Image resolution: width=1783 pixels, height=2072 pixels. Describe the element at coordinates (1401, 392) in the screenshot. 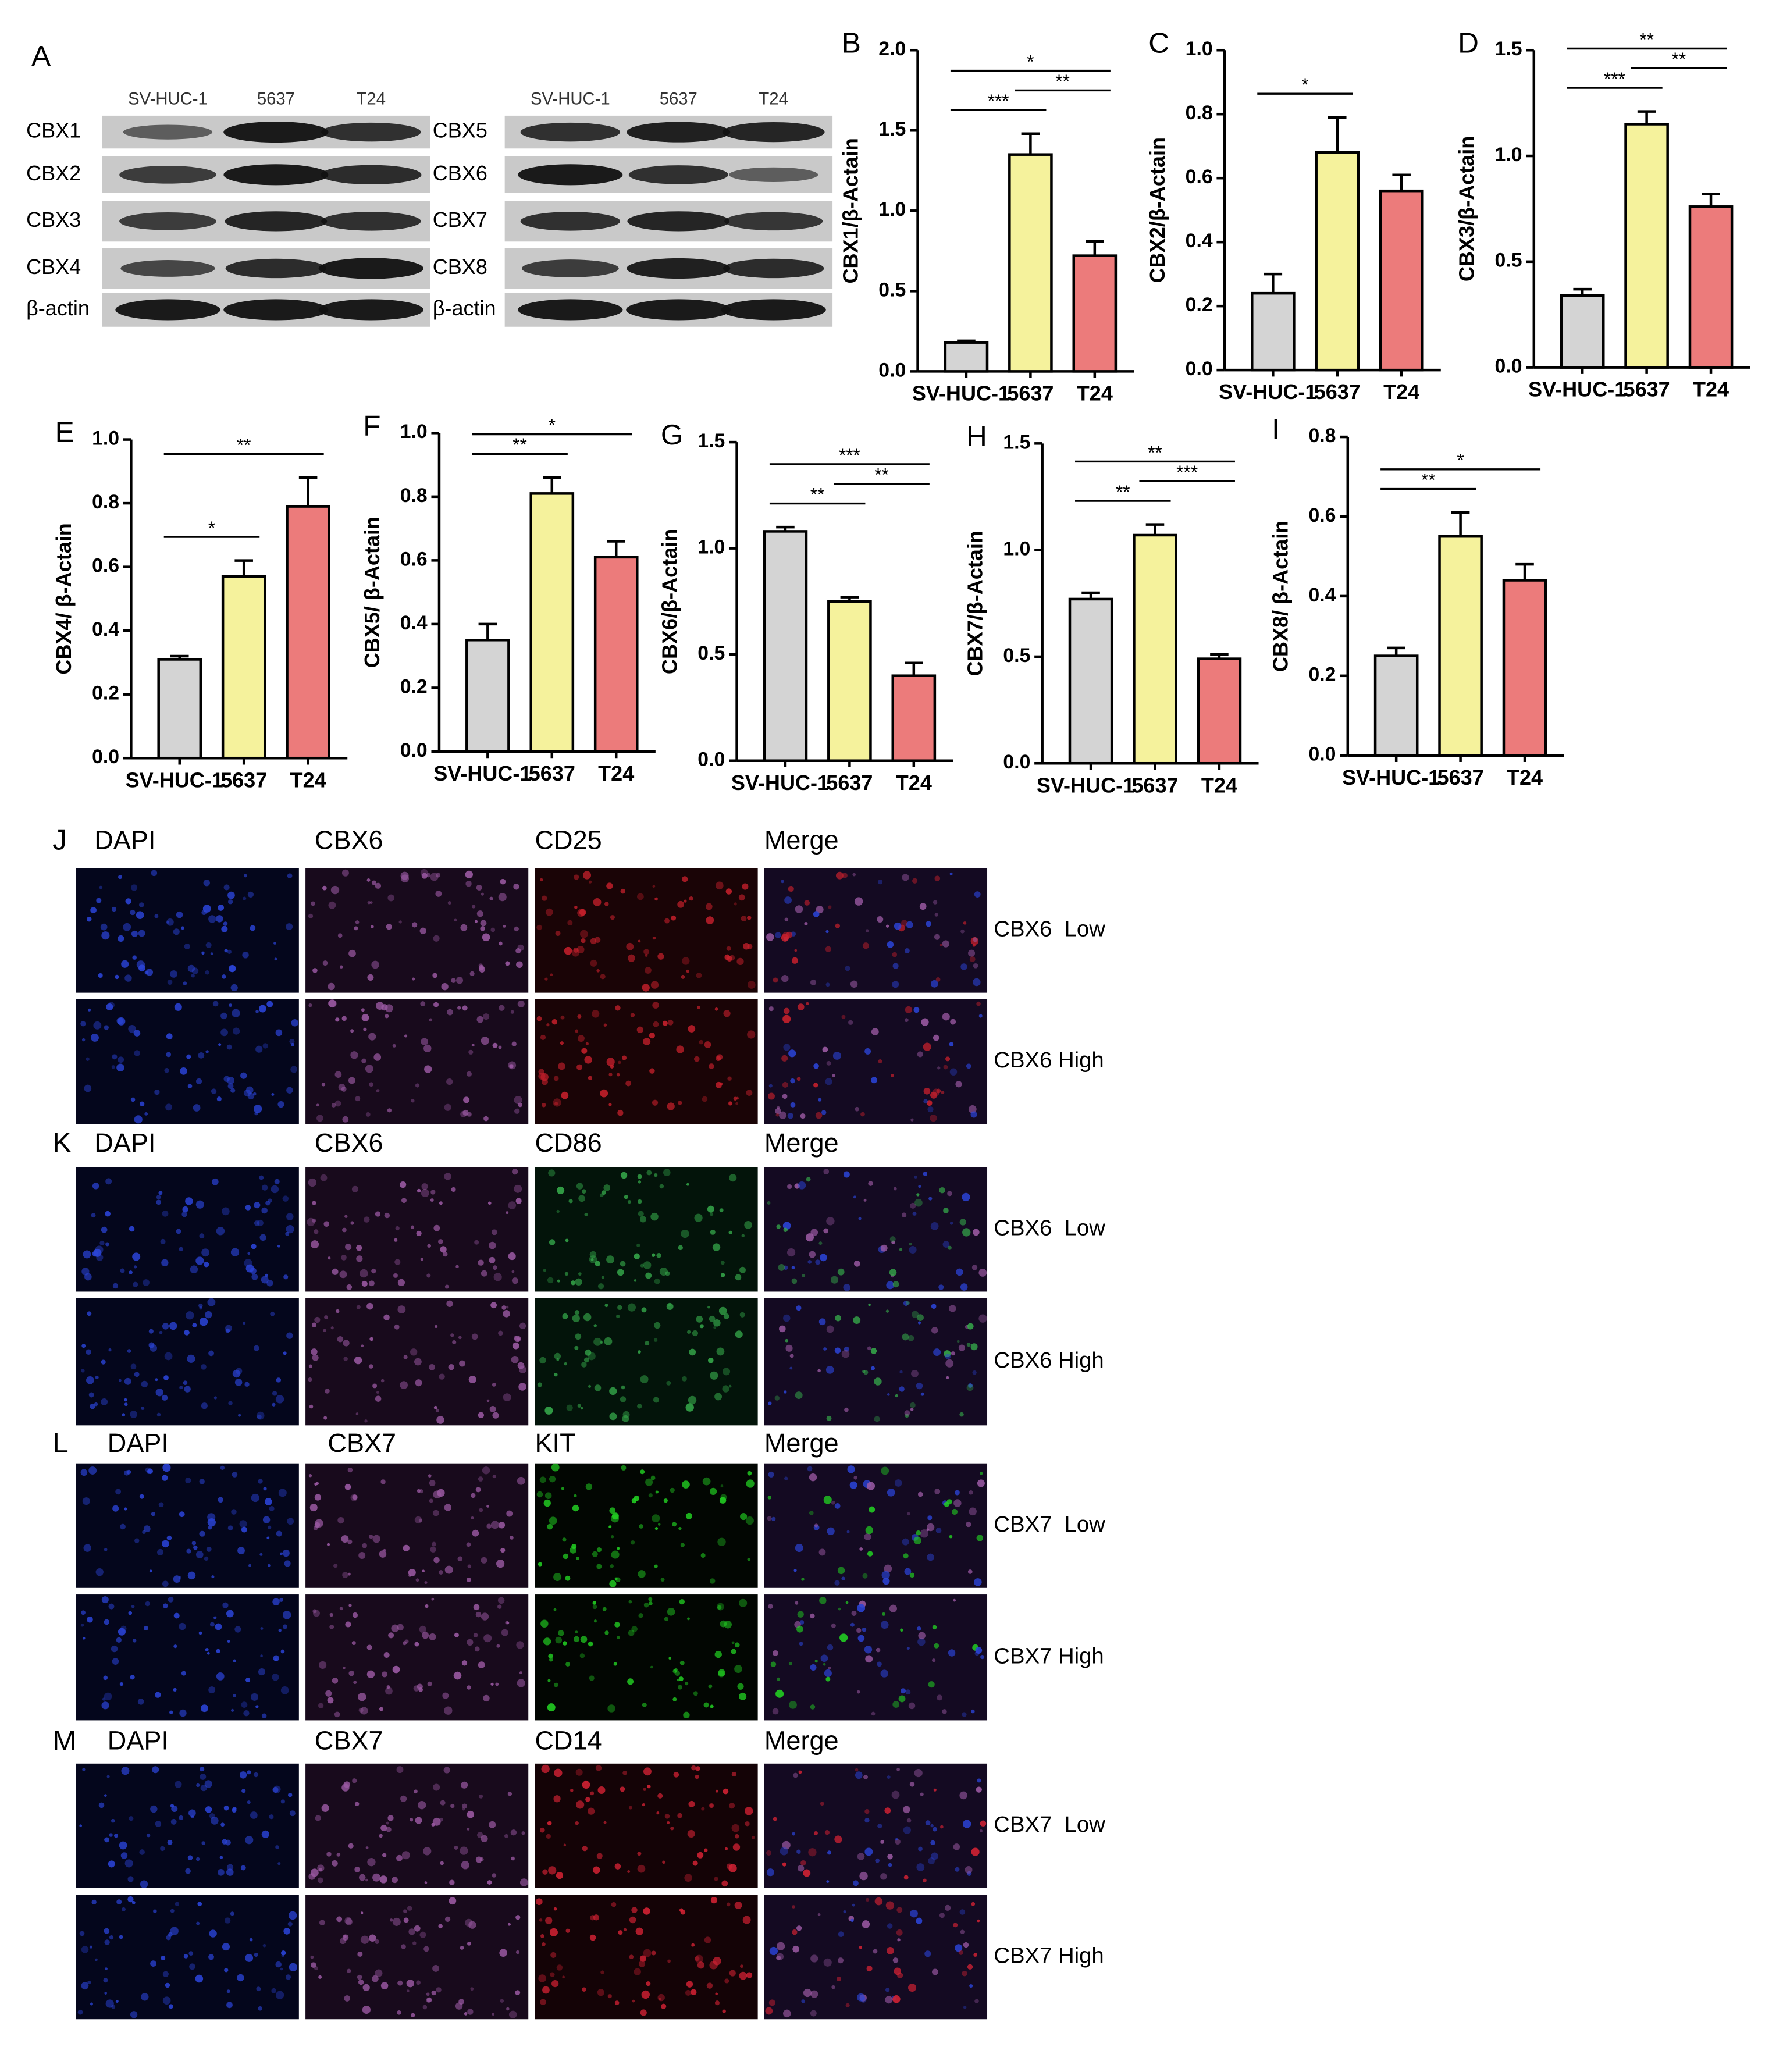

I see `x-tick-label: T24` at that location.